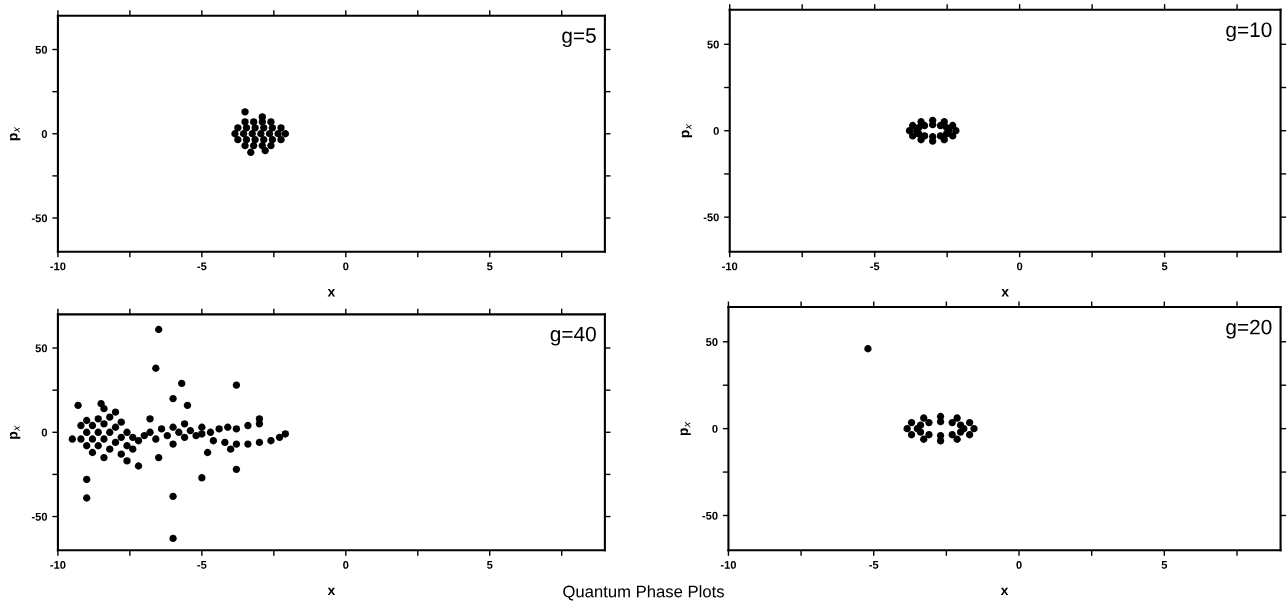  What do you see at coordinates (1249, 329) in the screenshot?
I see `text: g=20` at bounding box center [1249, 329].